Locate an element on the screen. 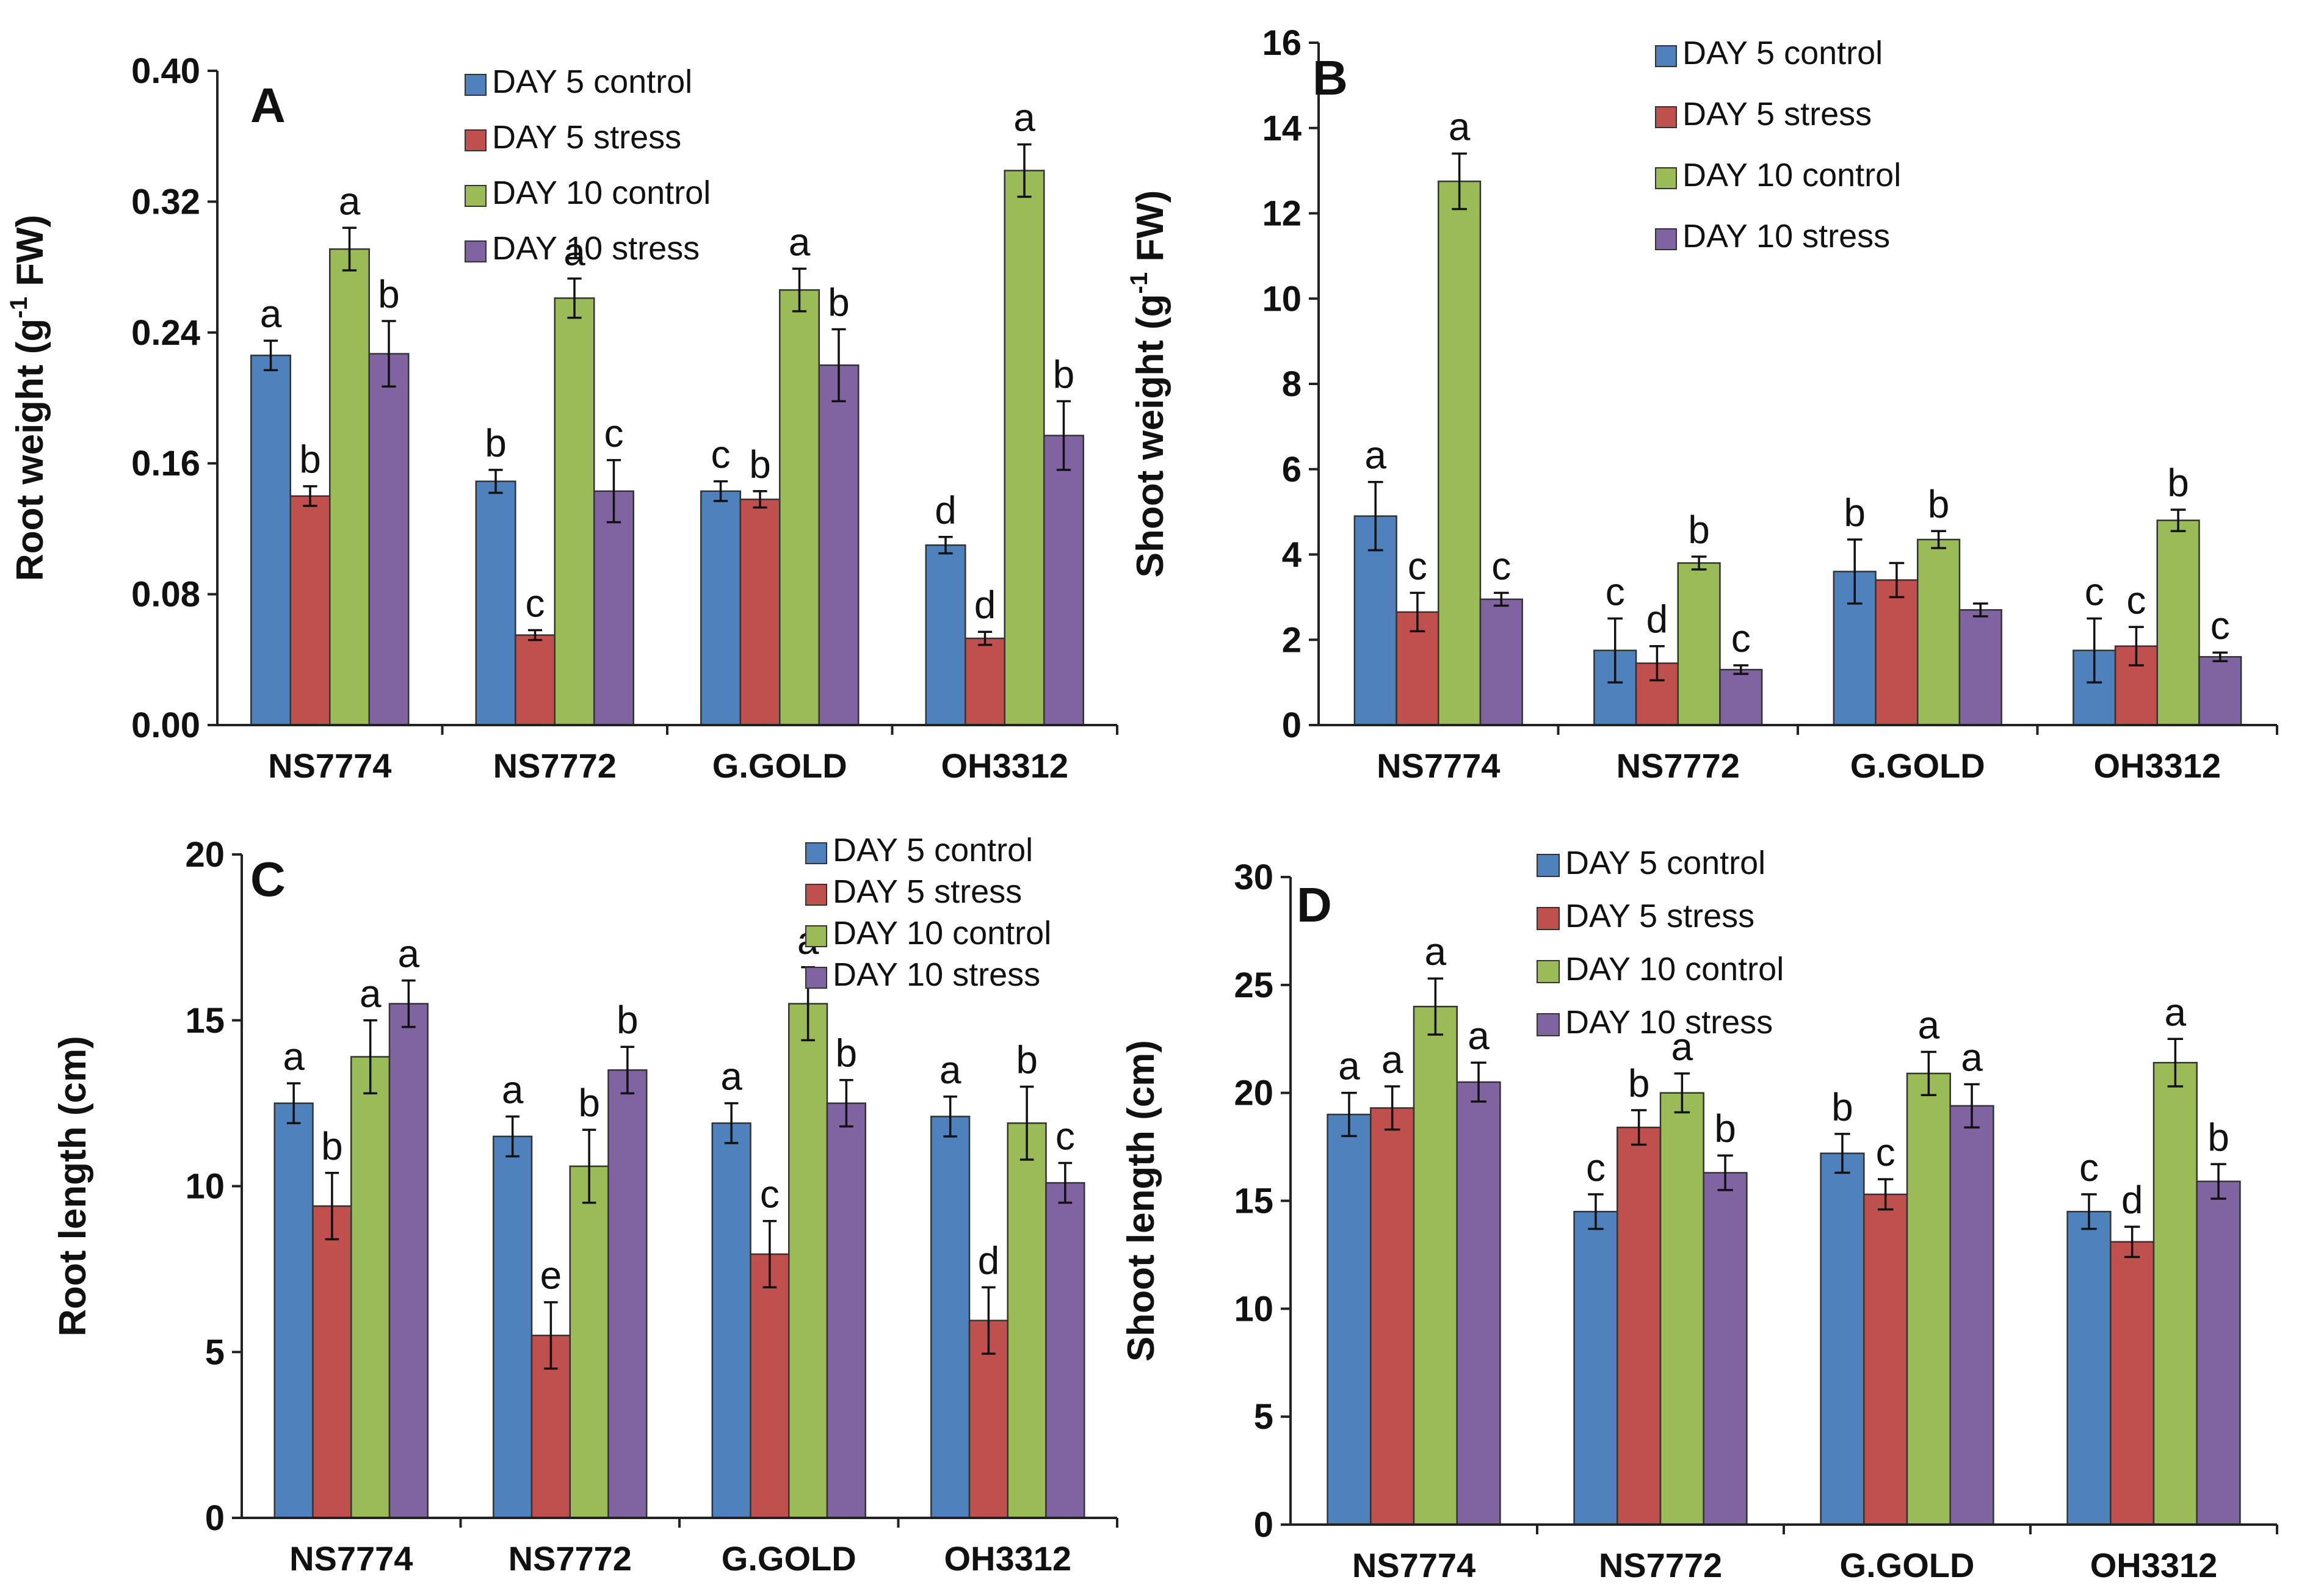 The width and height of the screenshot is (2310, 1596). bar-day-10-control-ns7774 is located at coordinates (349, 487).